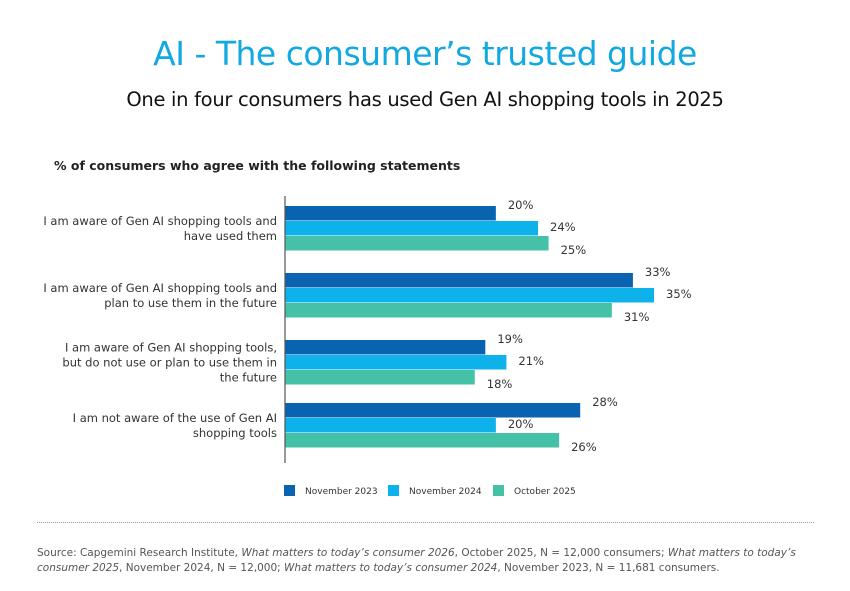 The height and width of the screenshot is (591, 850). What do you see at coordinates (235, 433) in the screenshot?
I see `category-label: shopping tools` at bounding box center [235, 433].